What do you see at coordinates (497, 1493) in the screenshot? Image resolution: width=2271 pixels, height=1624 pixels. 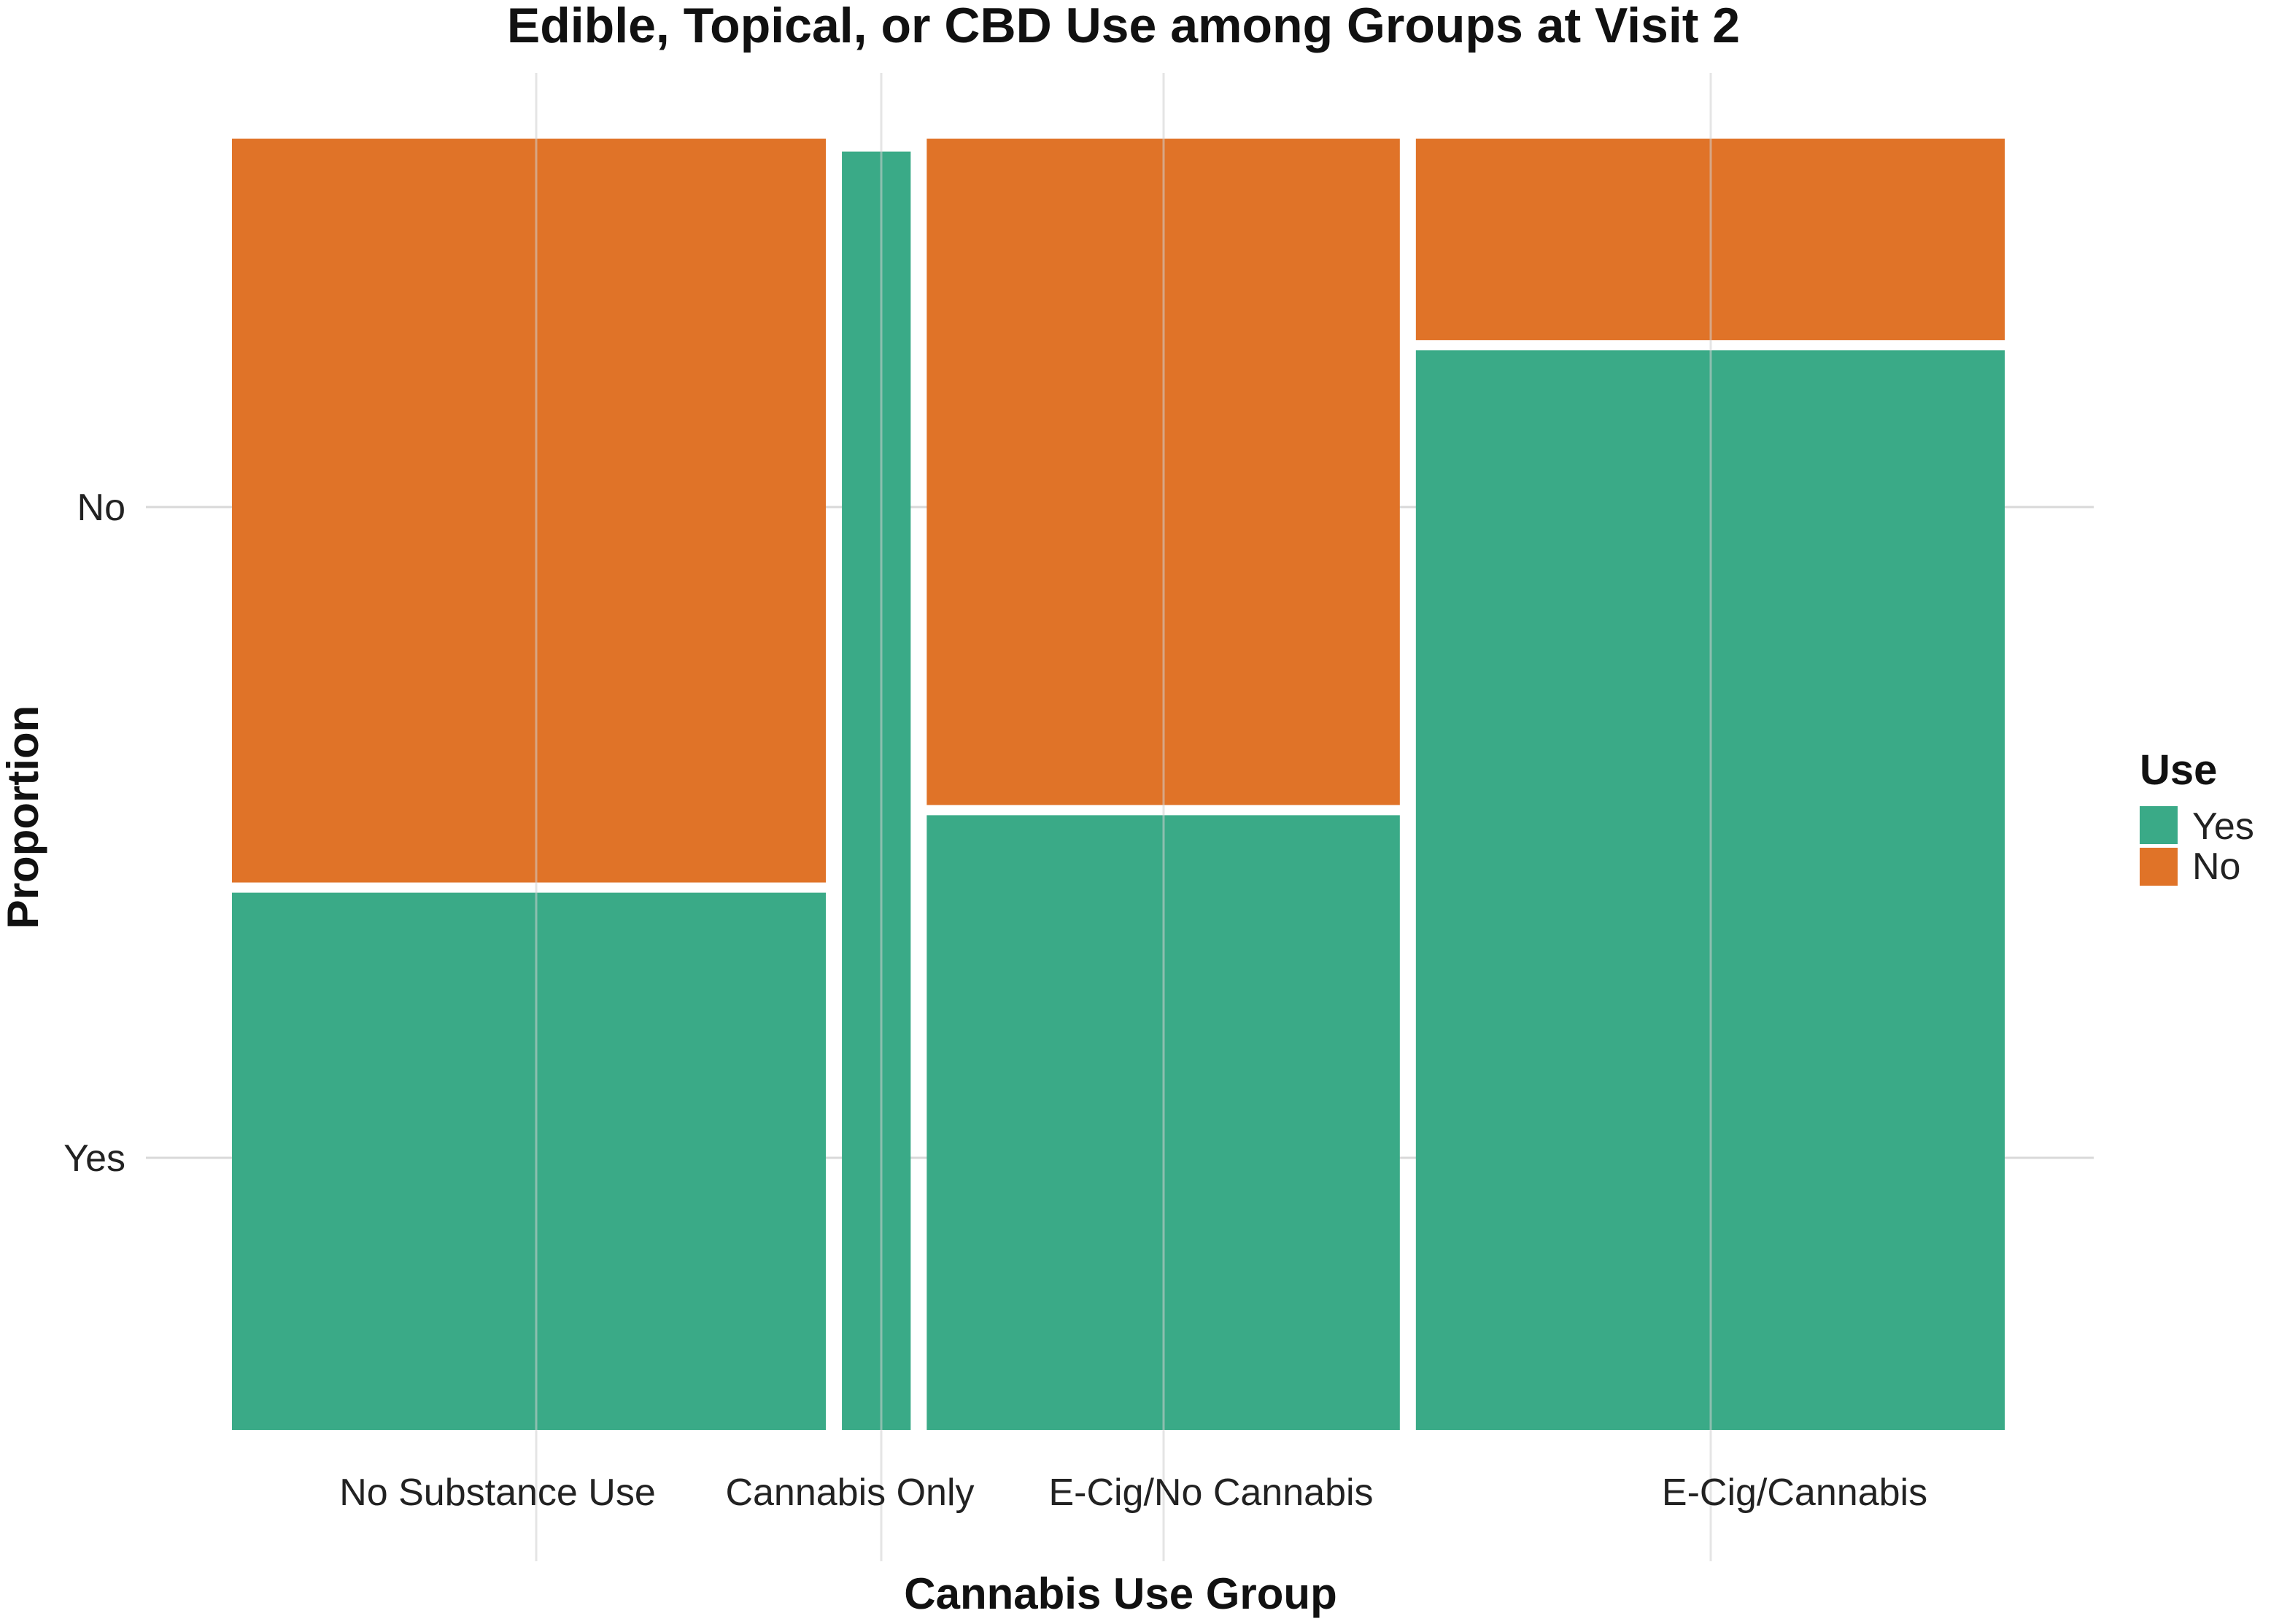 I see `x-tick-label-no-substance-use: No Substance Use` at bounding box center [497, 1493].